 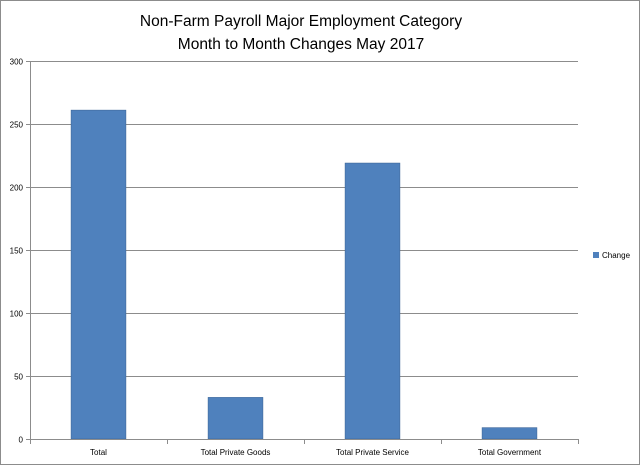 I want to click on y-tick-label: 200, so click(x=17, y=188).